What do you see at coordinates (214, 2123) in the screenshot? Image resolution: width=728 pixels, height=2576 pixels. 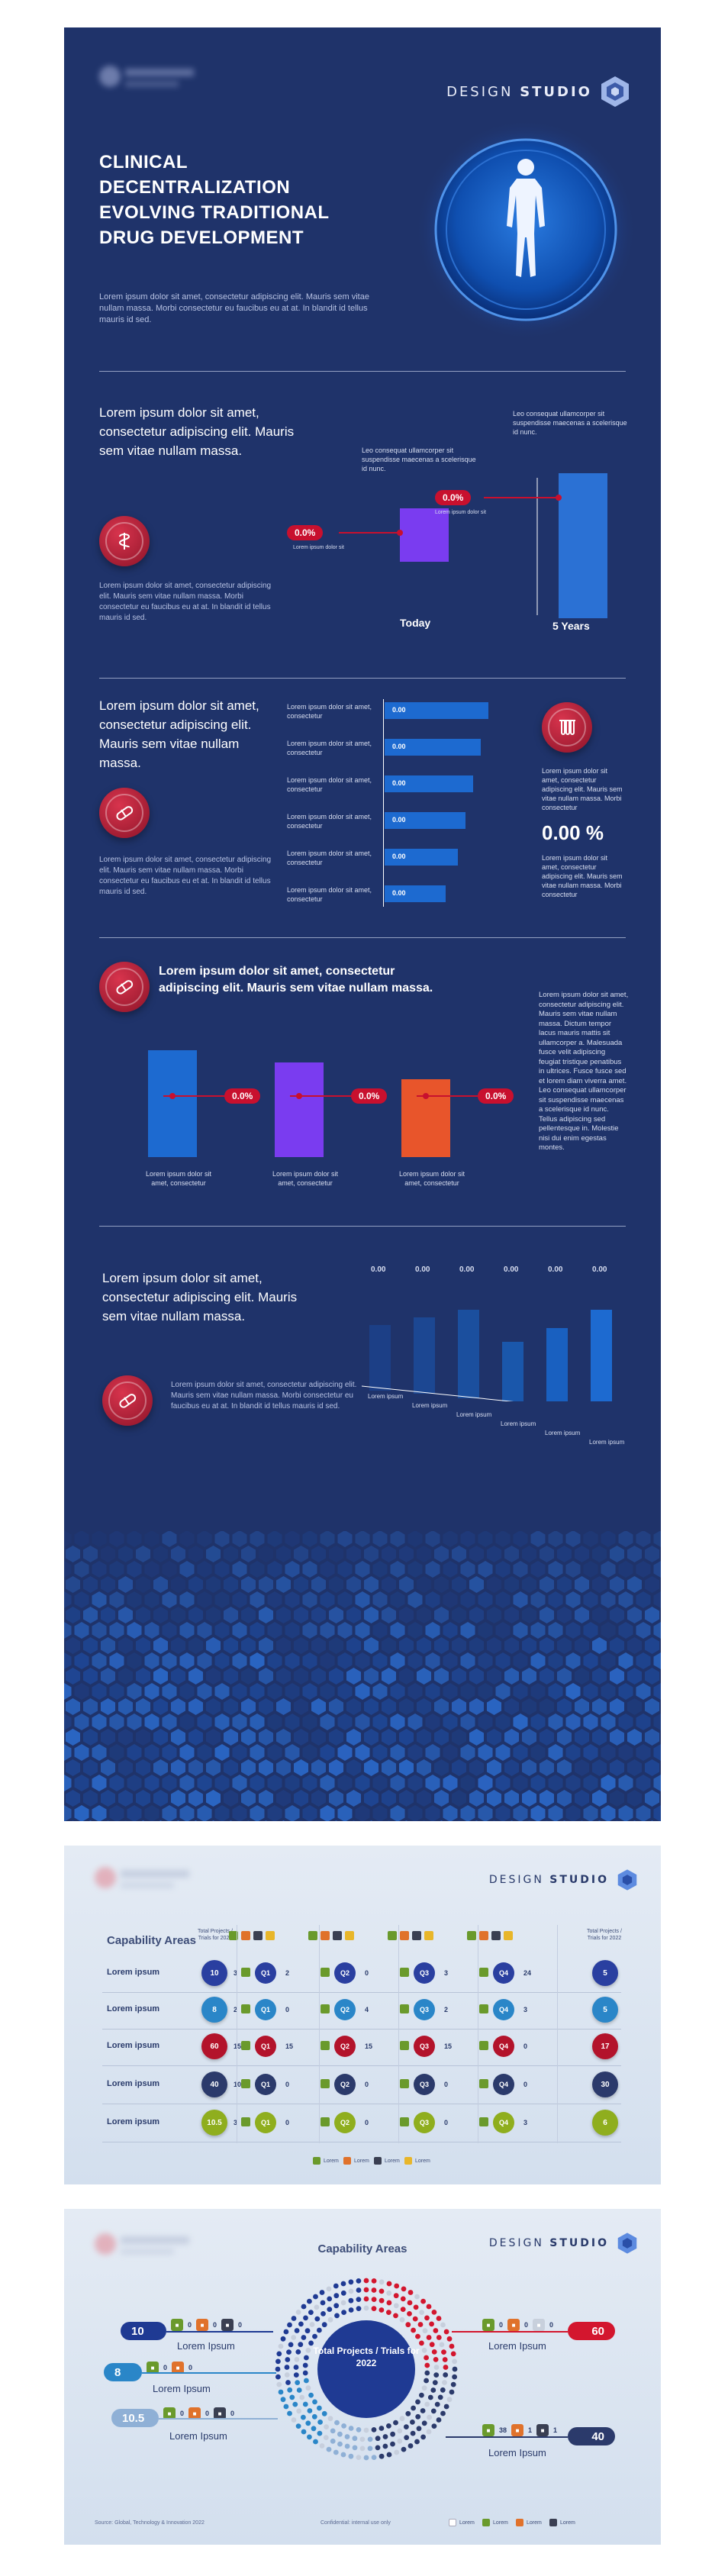 I see `row-total-badge: 10.5` at bounding box center [214, 2123].